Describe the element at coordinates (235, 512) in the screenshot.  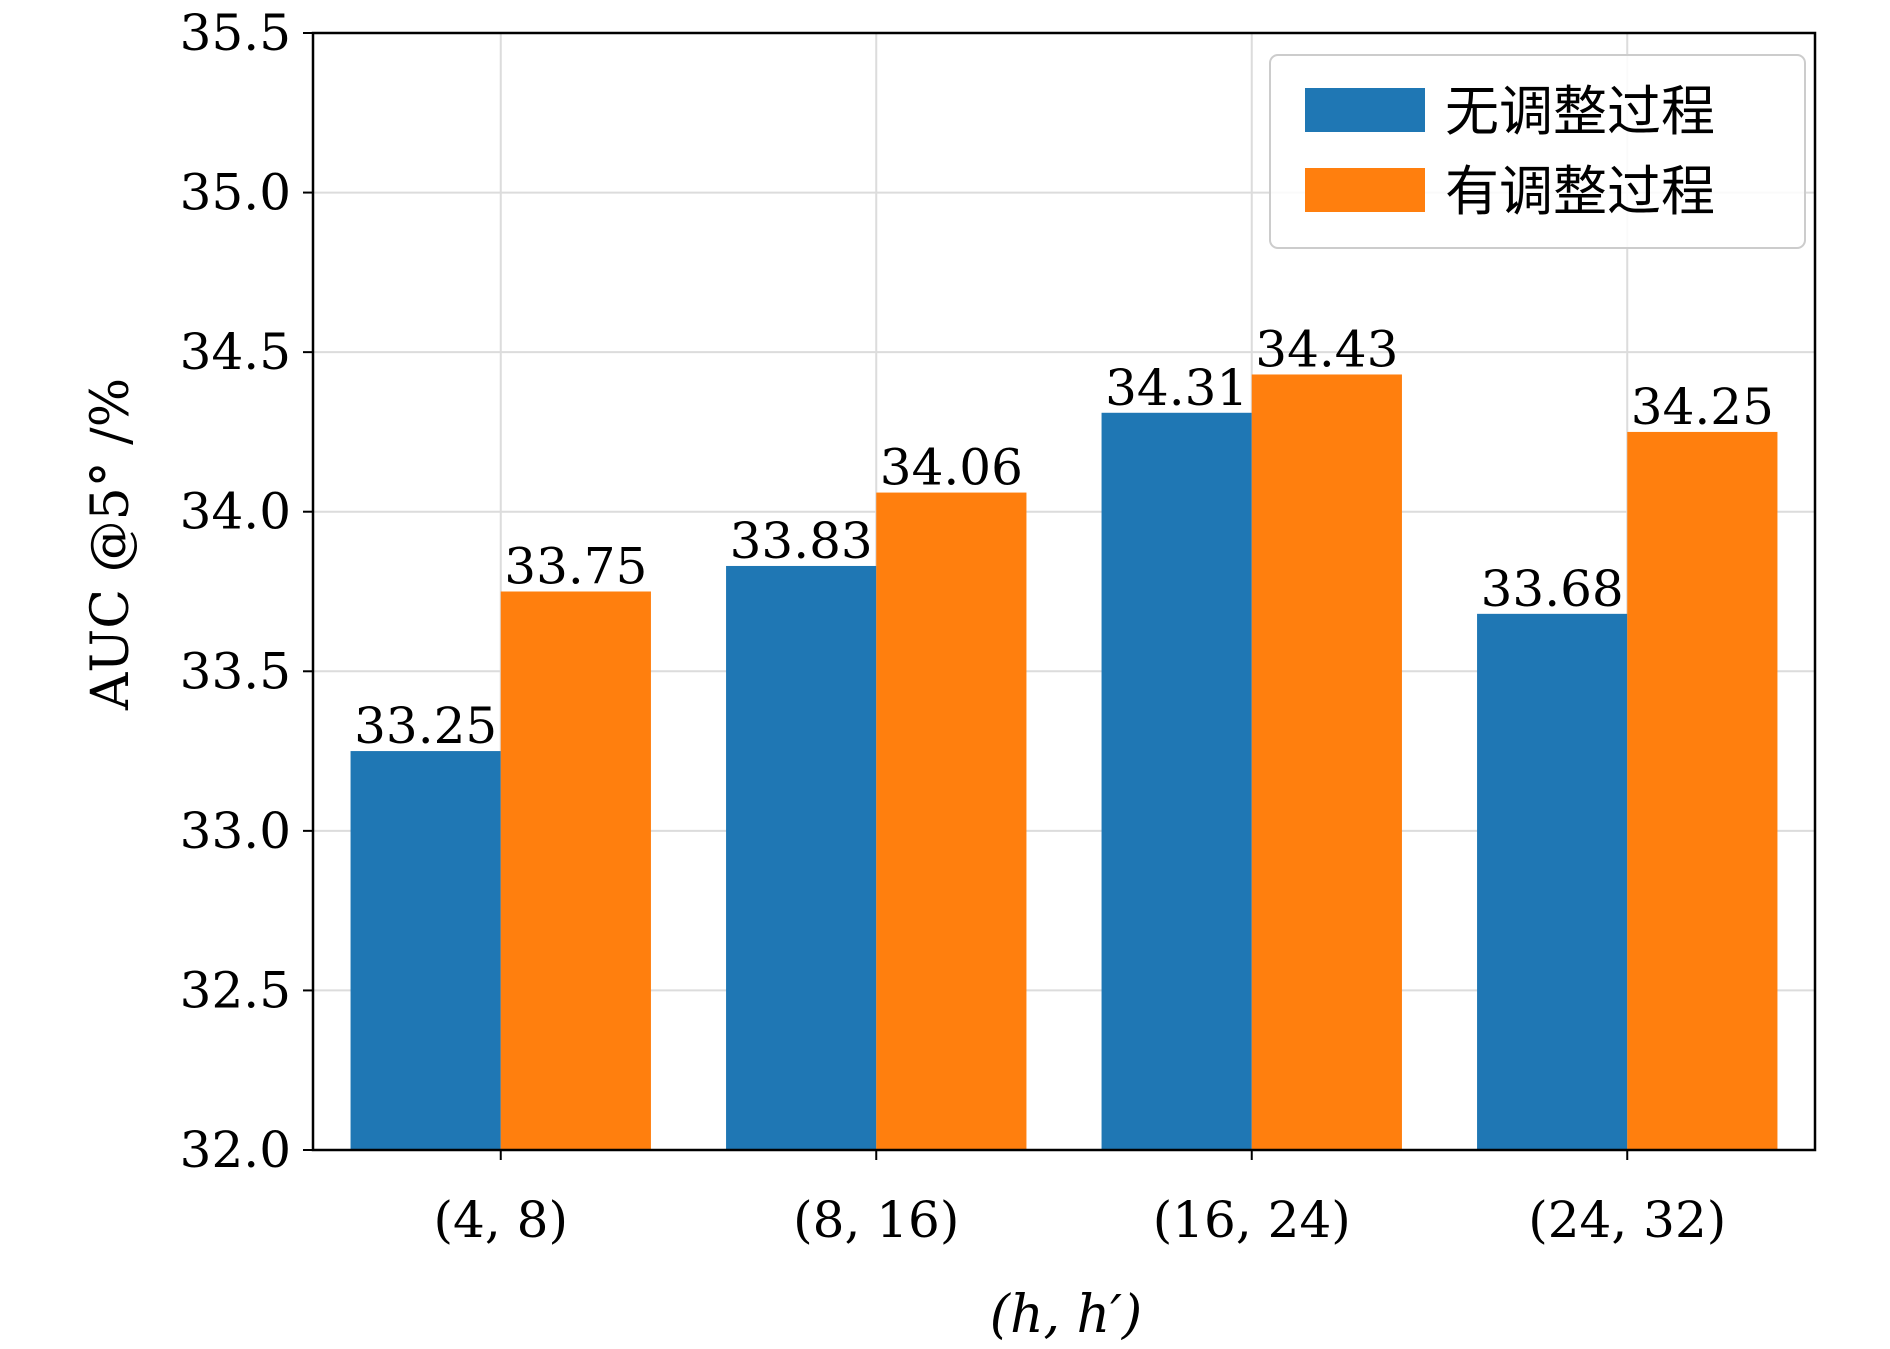
I see `y-tick-label: 34.0` at that location.